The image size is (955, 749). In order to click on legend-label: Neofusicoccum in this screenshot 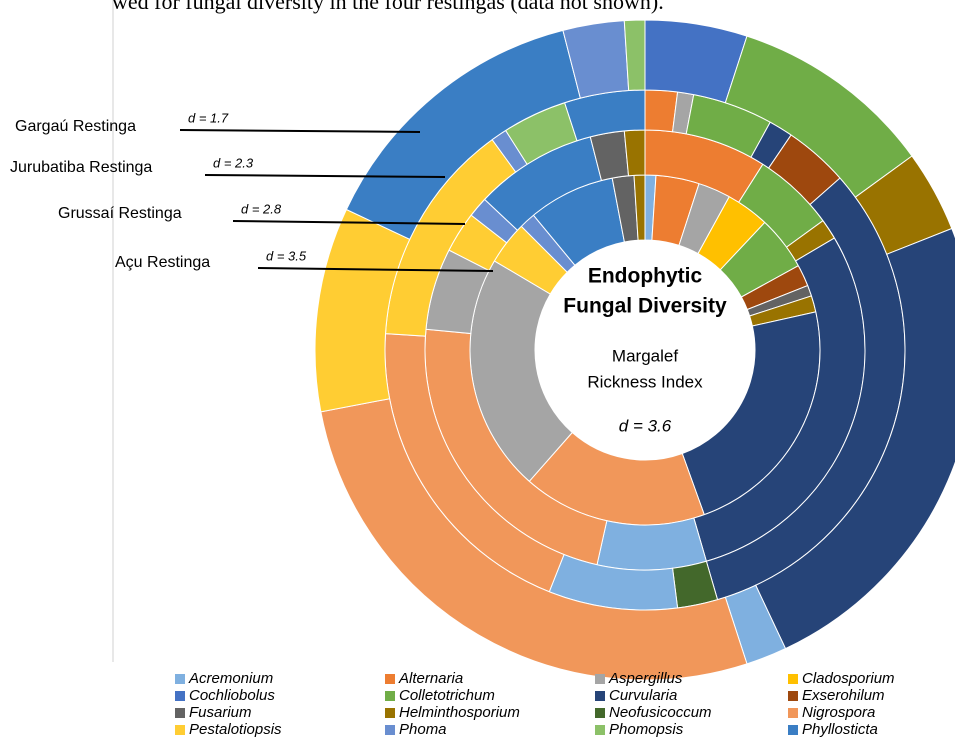, I will do `click(660, 712)`.